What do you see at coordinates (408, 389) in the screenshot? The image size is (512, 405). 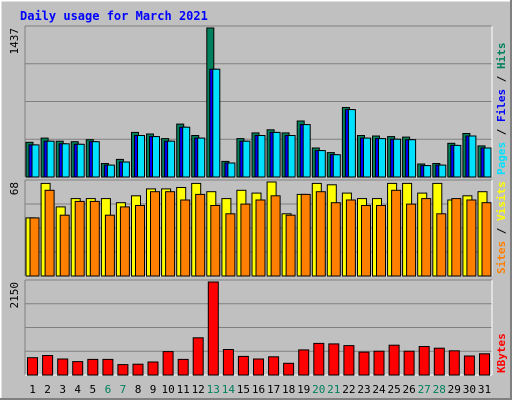 I see `x-tick-label-day-26: 26` at bounding box center [408, 389].